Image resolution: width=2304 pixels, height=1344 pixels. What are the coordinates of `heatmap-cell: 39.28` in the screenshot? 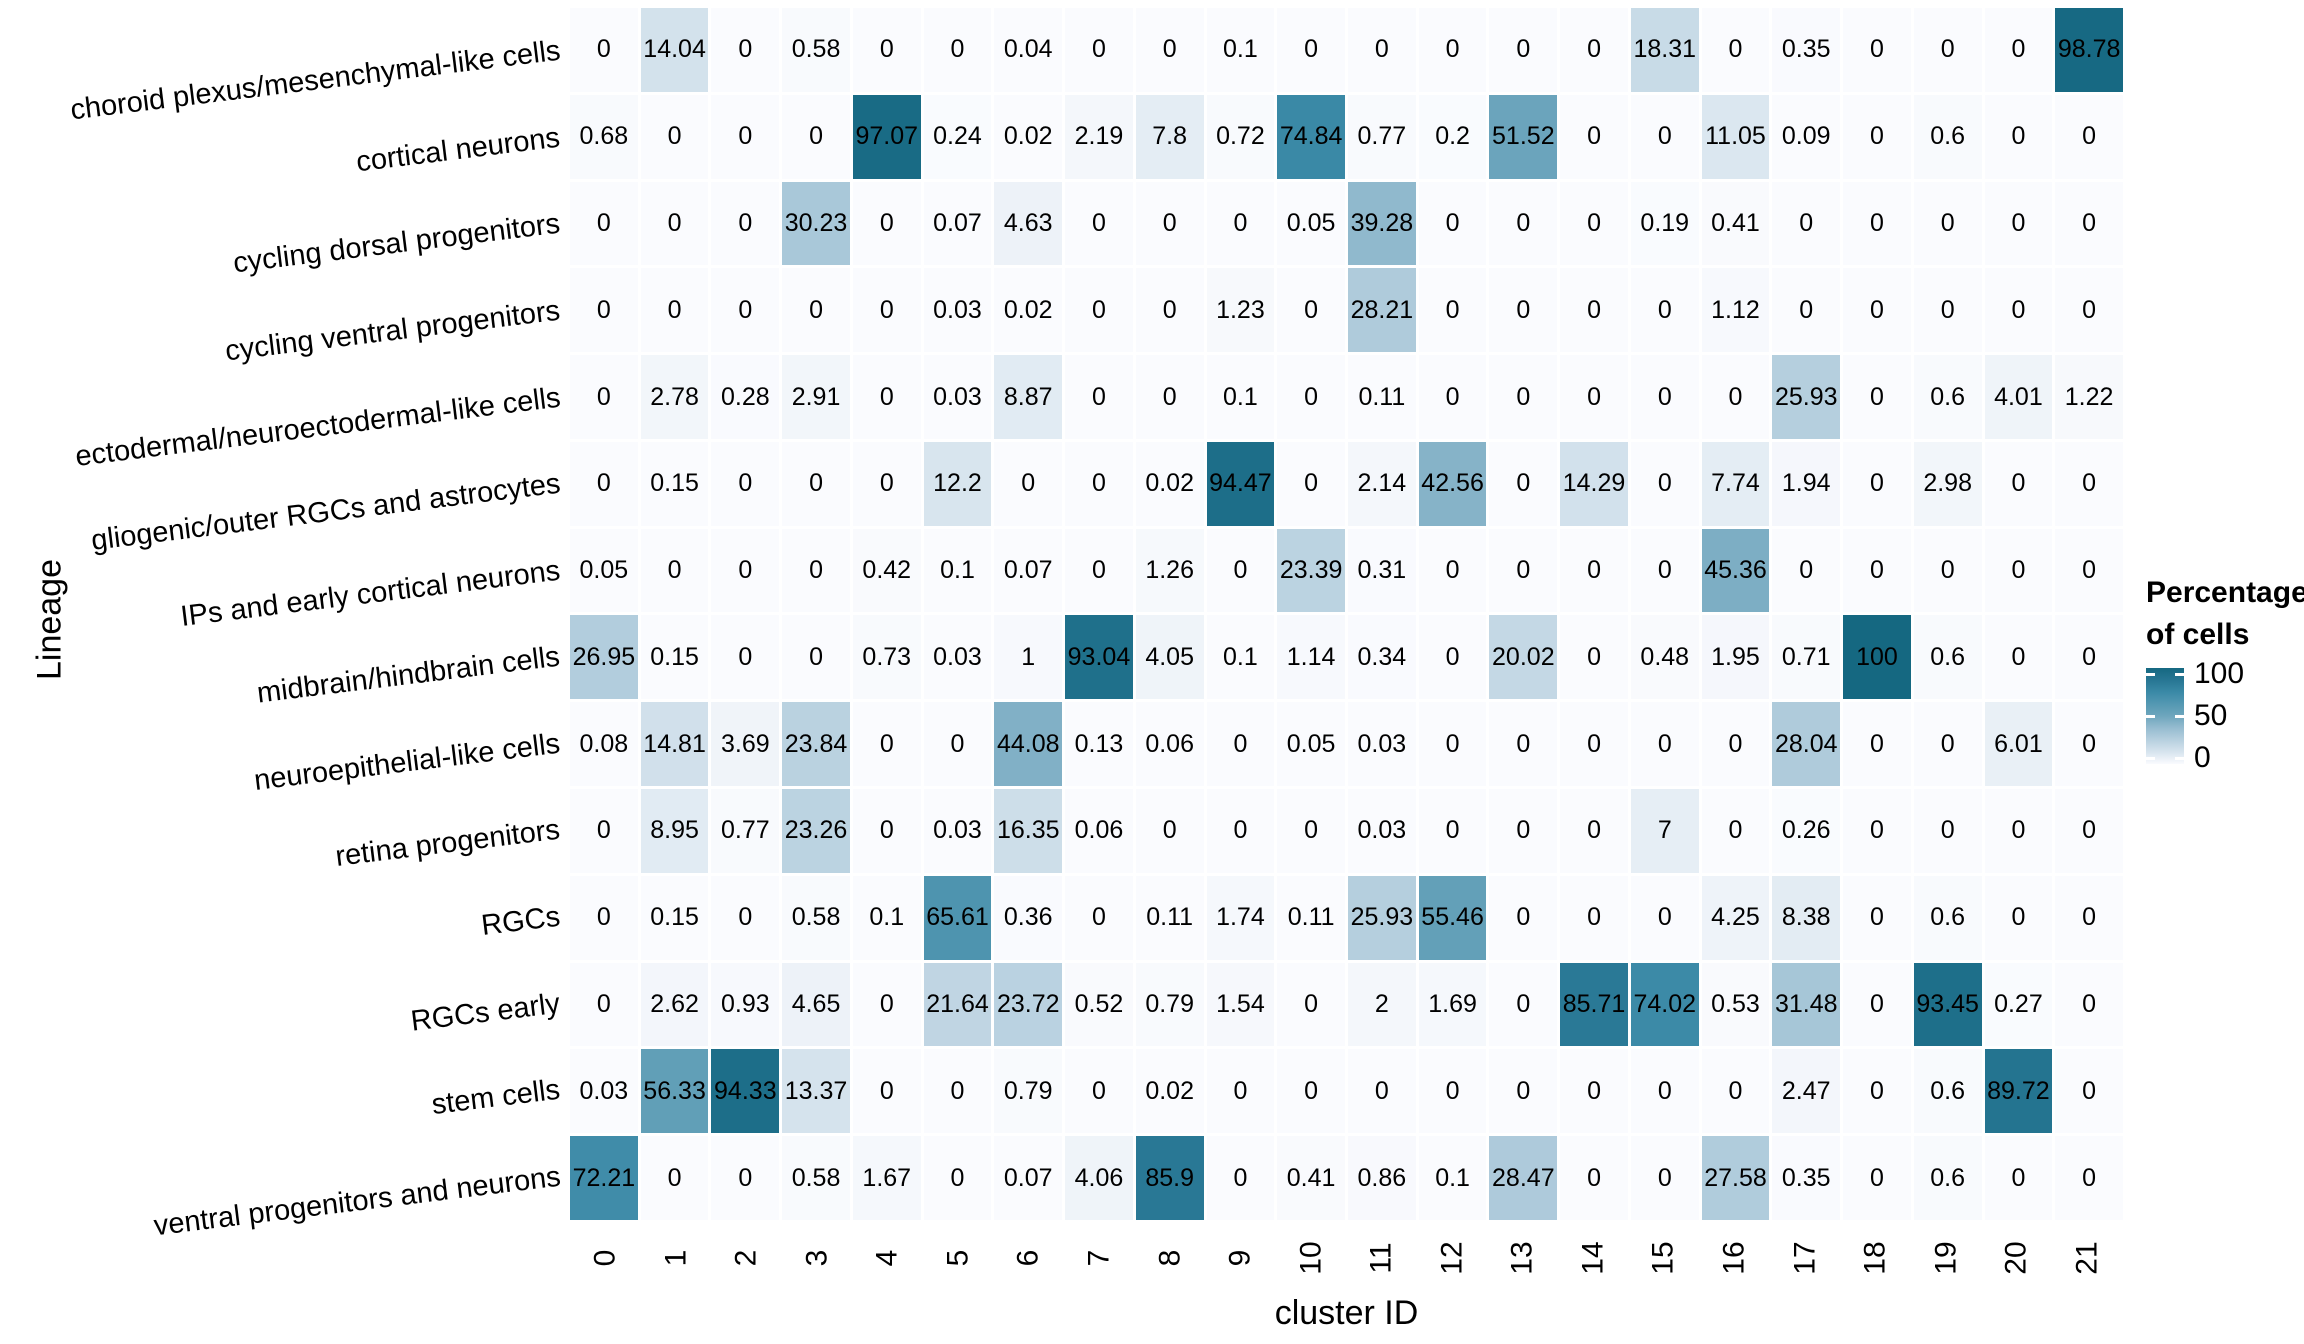 It's located at (1381, 223).